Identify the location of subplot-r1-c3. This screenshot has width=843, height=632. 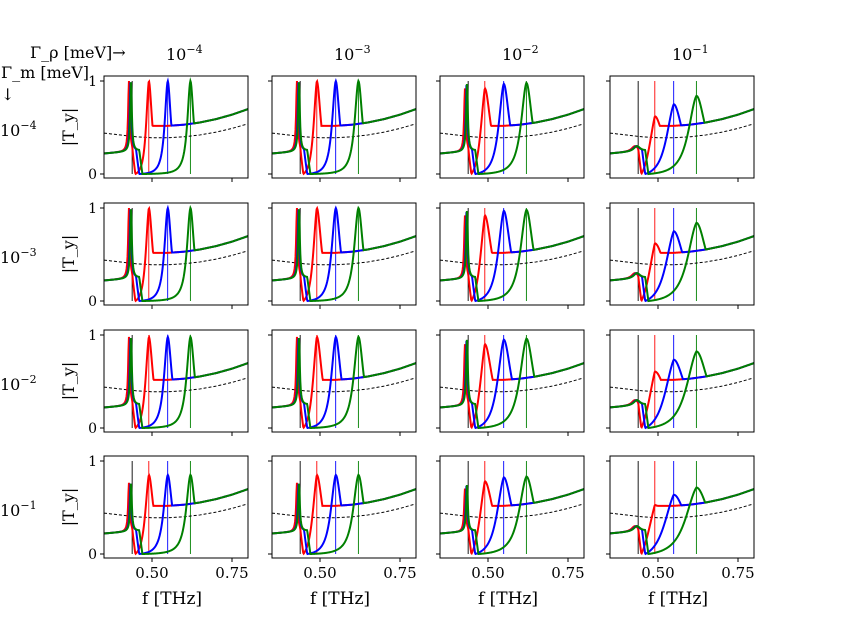
(680, 255).